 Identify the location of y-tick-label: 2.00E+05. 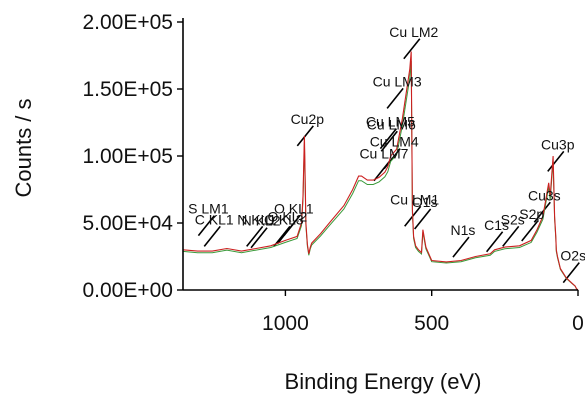
(127, 22).